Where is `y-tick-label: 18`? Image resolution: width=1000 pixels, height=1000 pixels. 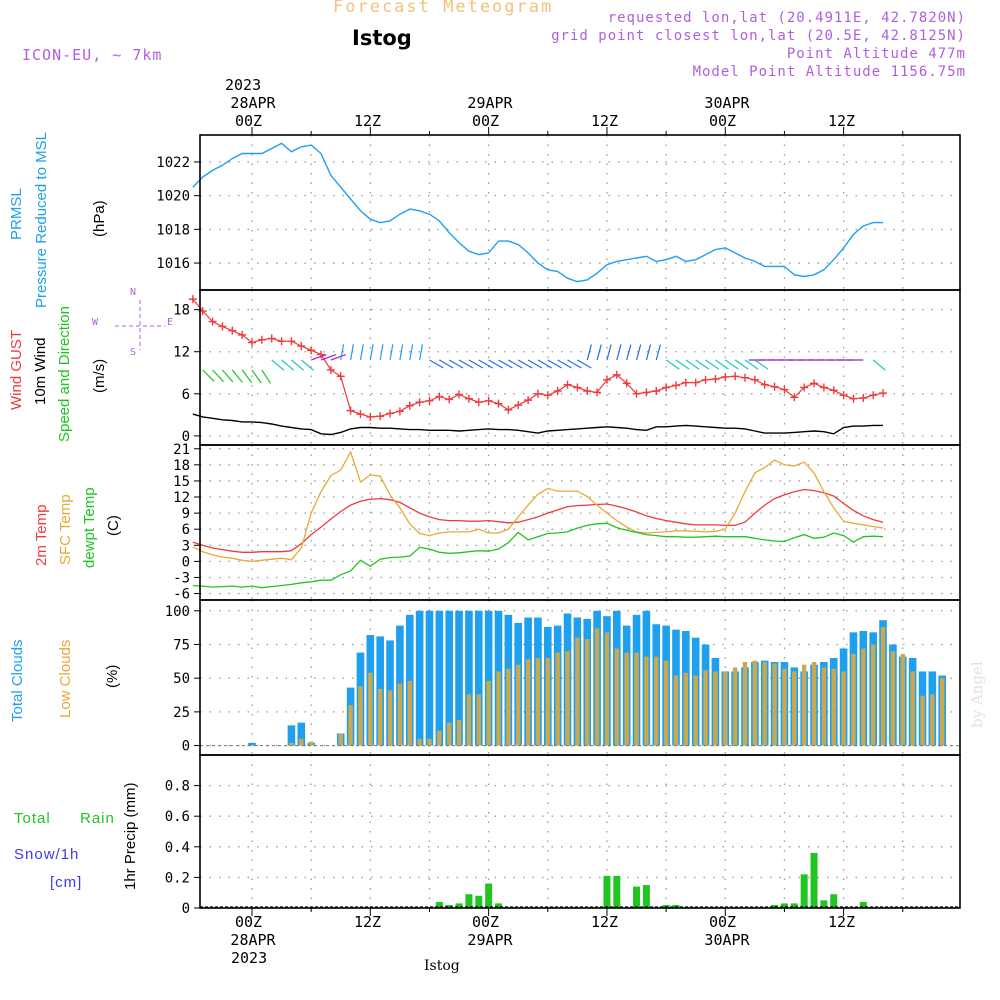
y-tick-label: 18 is located at coordinates (181, 466).